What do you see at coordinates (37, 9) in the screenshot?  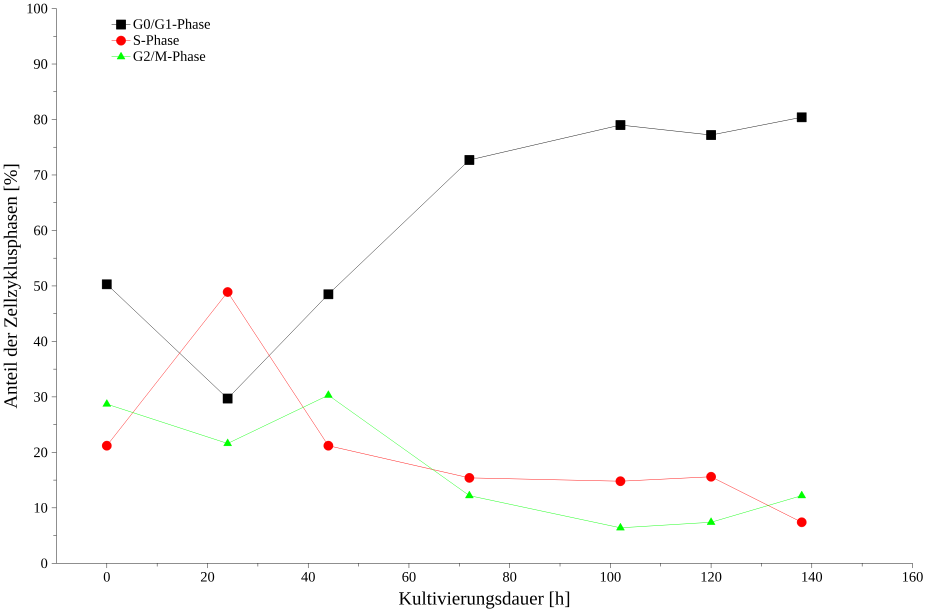 I see `y-tick-label: 100` at bounding box center [37, 9].